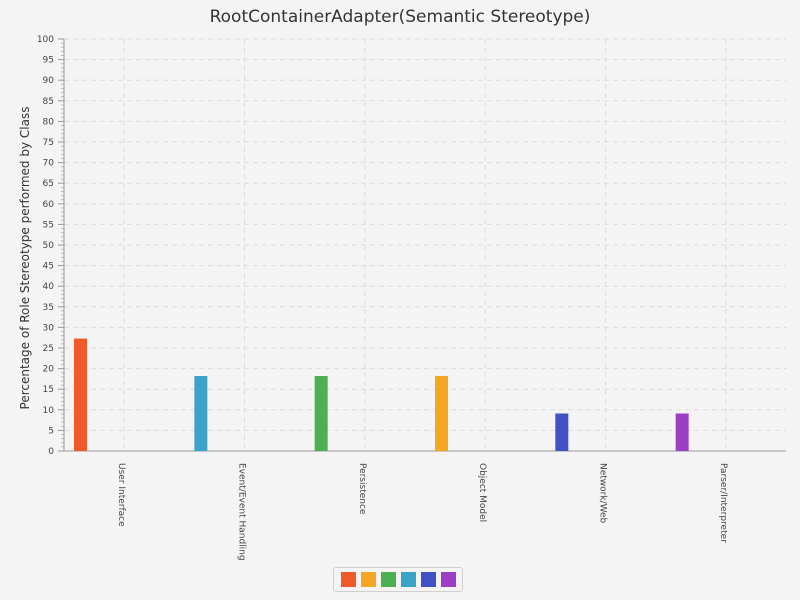 This screenshot has height=600, width=800. Describe the element at coordinates (49, 122) in the screenshot. I see `y-tick-label: 80` at that location.